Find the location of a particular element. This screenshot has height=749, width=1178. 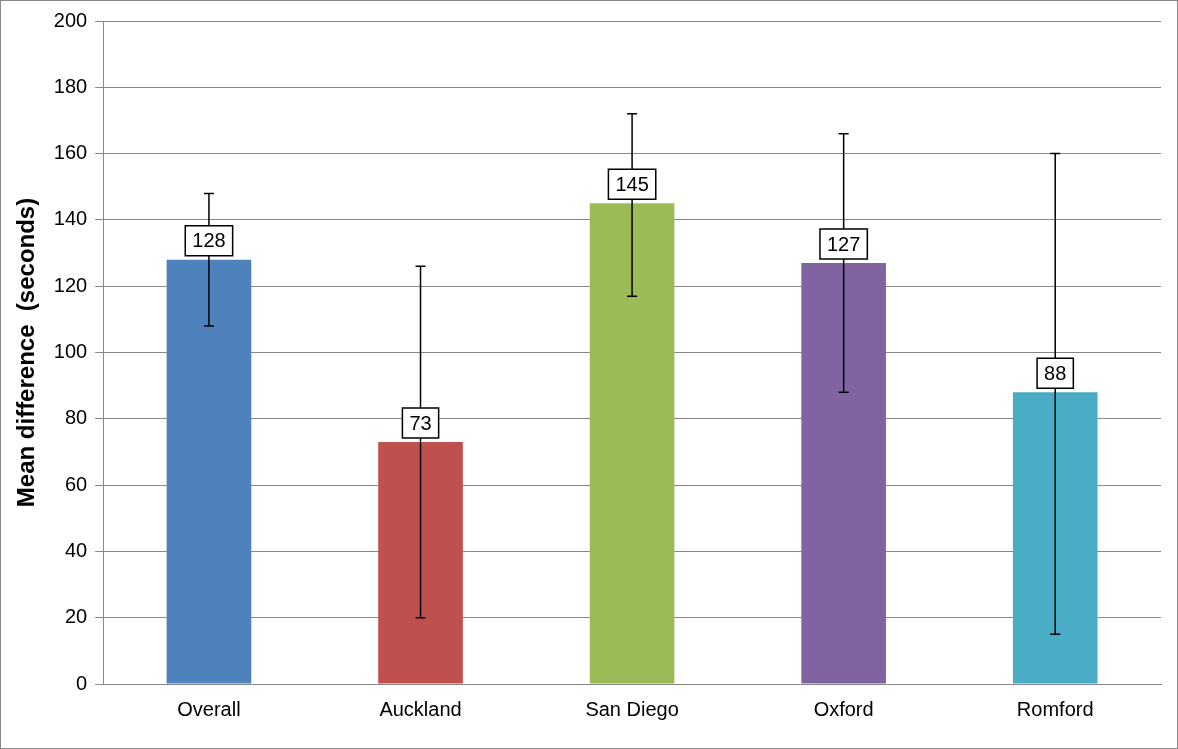

y-tick-label: 180 is located at coordinates (70, 85).